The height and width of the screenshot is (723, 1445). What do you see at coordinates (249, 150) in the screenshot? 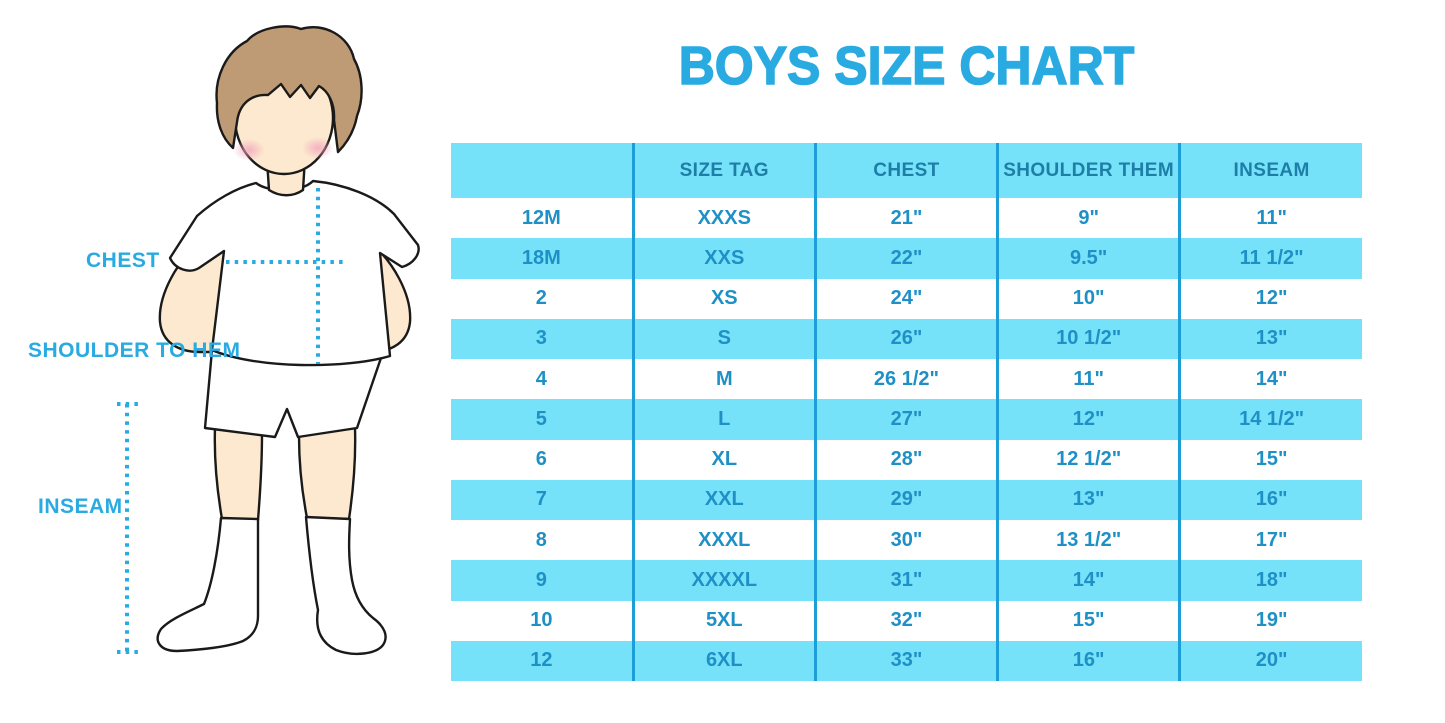
I see `left-cheek-blush` at bounding box center [249, 150].